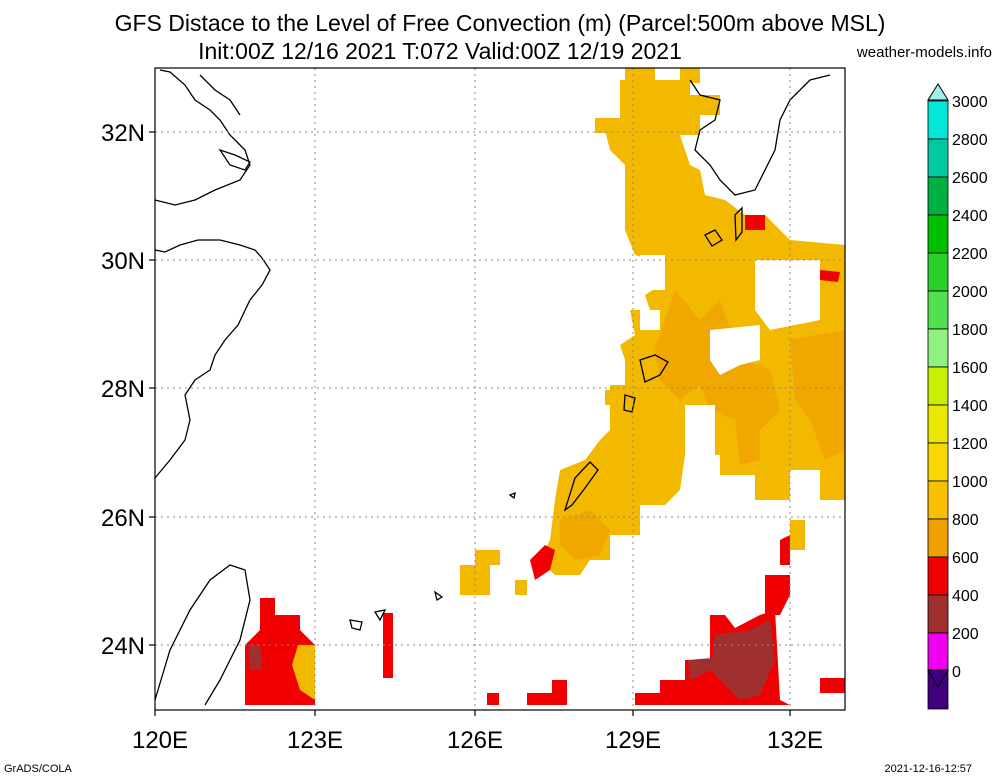 This screenshot has width=1000, height=779. Describe the element at coordinates (970, 102) in the screenshot. I see `colorbar-label: 3000` at that location.